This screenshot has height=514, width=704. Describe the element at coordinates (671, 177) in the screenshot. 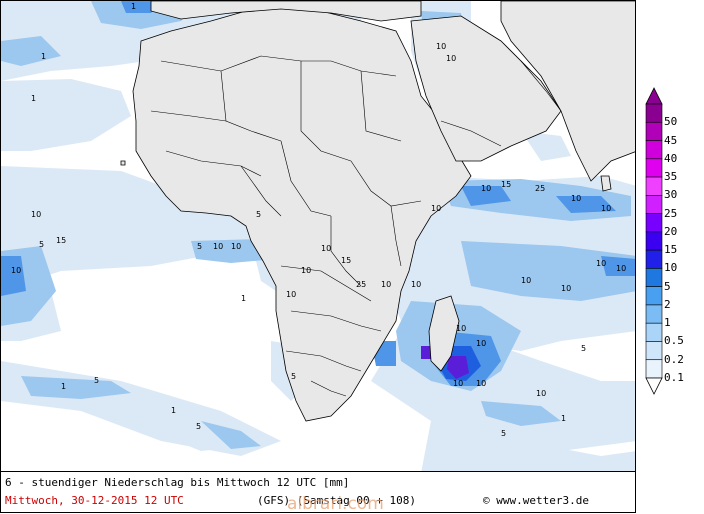

I see `scale-label: 35` at that location.